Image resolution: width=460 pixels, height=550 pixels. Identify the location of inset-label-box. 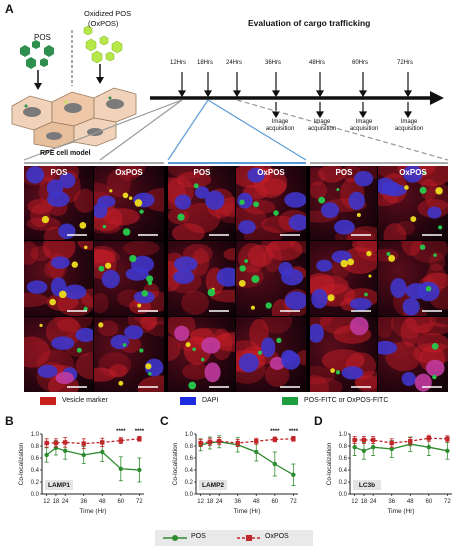
(59, 485).